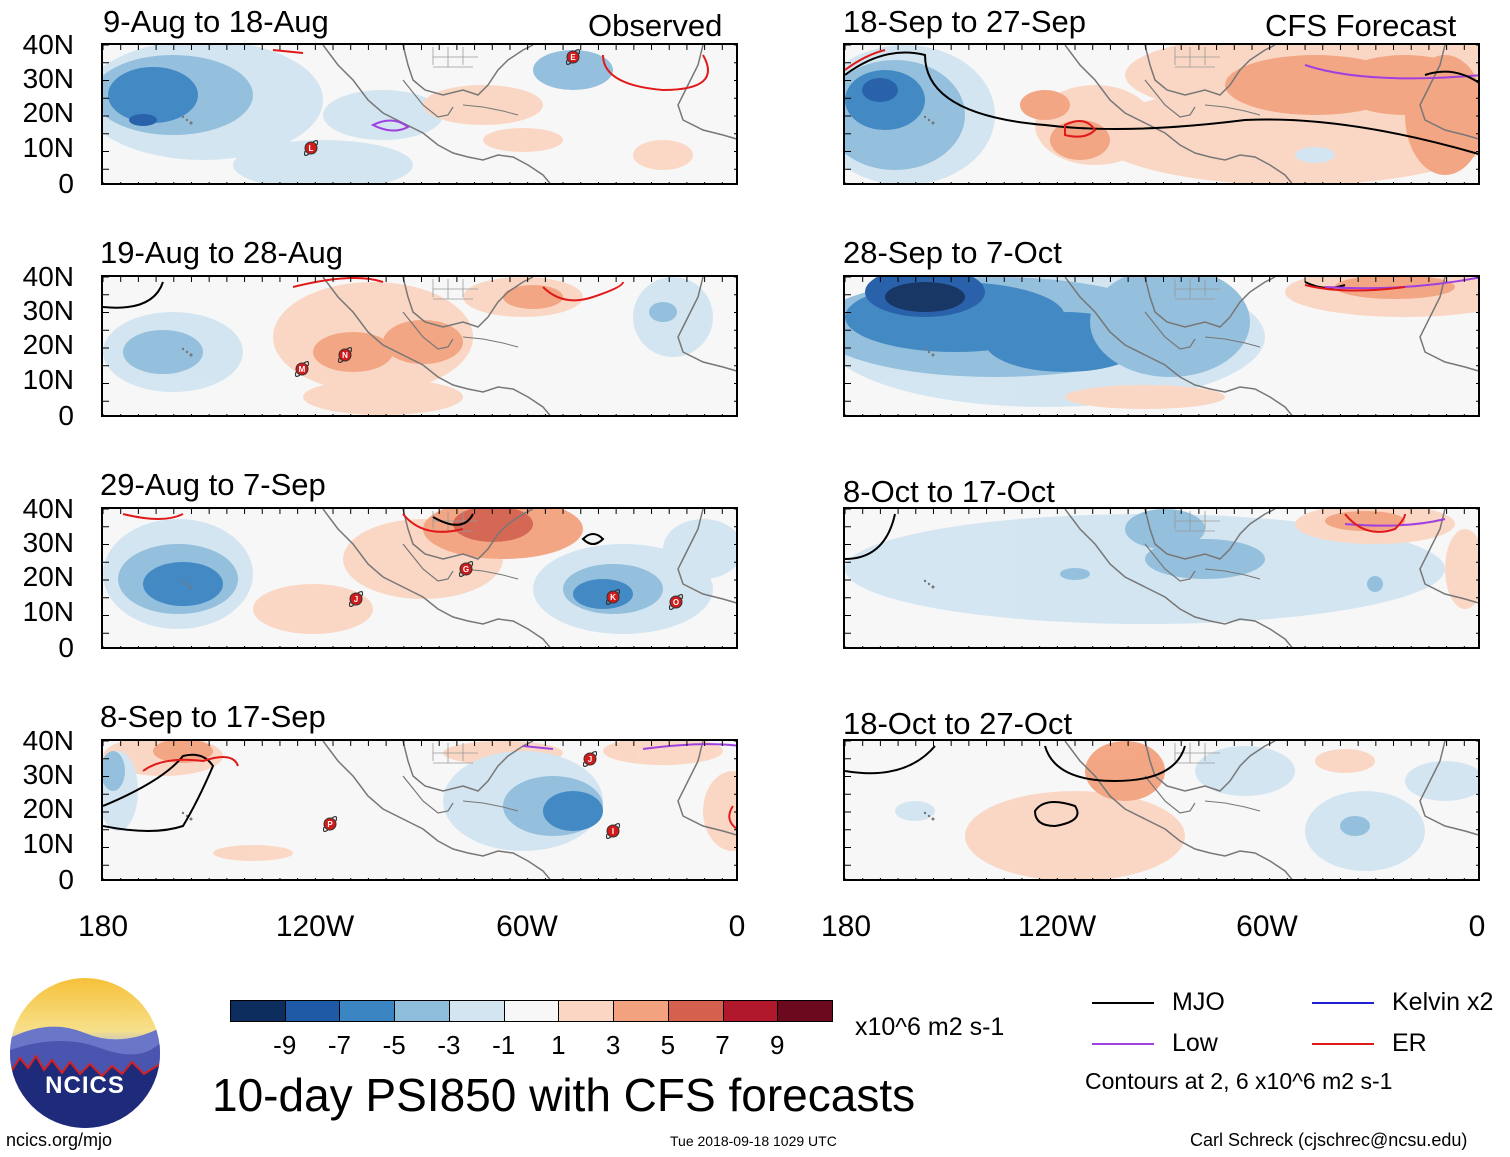 This screenshot has width=1510, height=1157. I want to click on storm-icon: L, so click(311, 148).